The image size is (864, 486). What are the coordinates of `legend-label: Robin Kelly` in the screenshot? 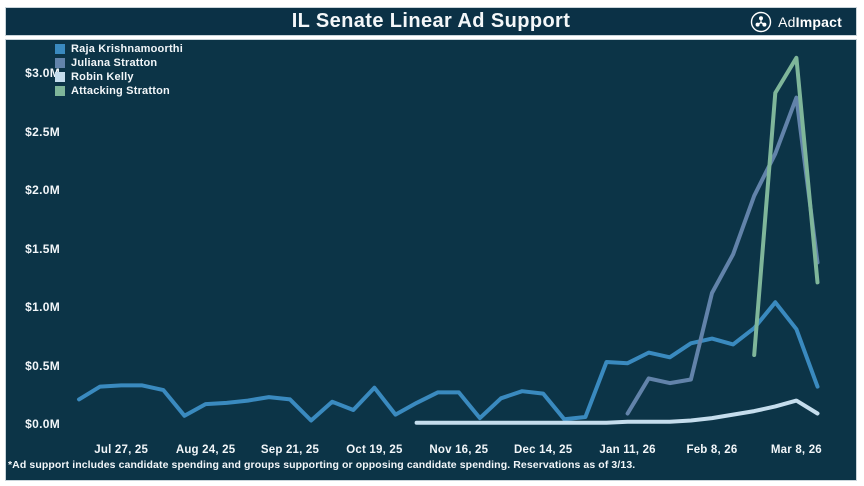 It's located at (102, 76).